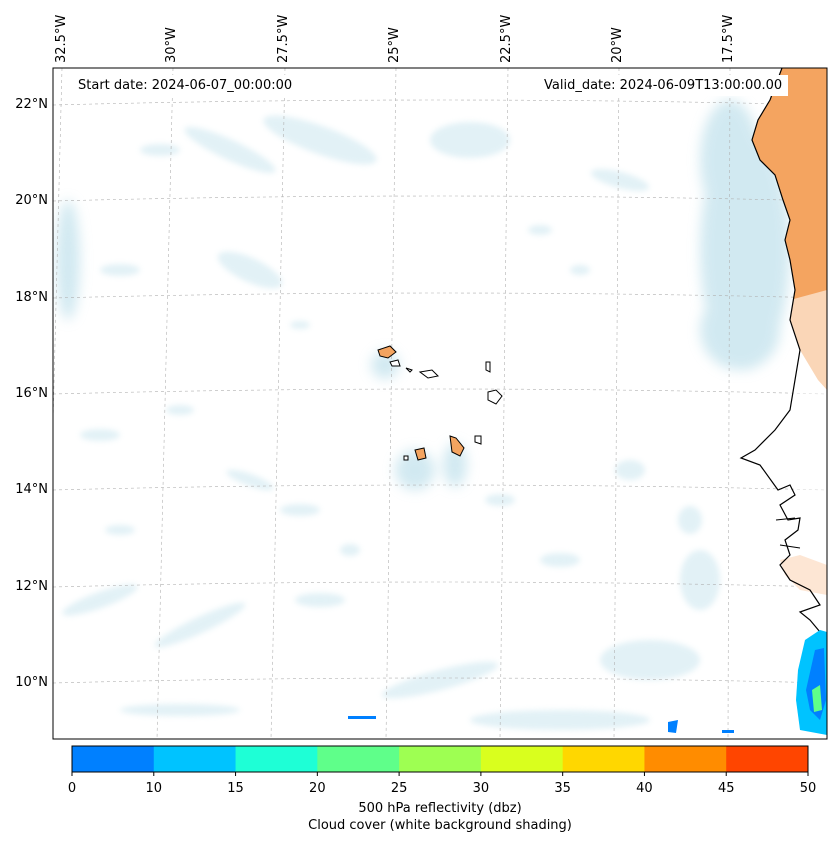 The image size is (837, 843). Describe the element at coordinates (783, 354) in the screenshot. I see `africa-coastline` at that location.